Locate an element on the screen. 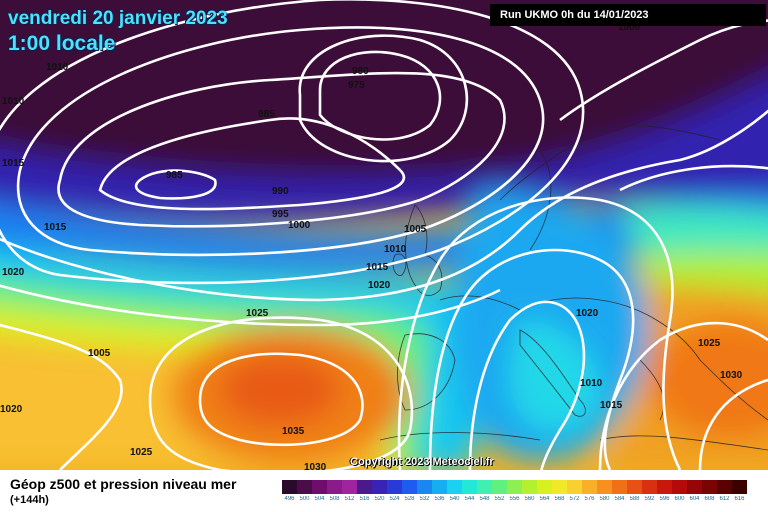 The height and width of the screenshot is (512, 768). legend-value: 568 is located at coordinates (559, 499).